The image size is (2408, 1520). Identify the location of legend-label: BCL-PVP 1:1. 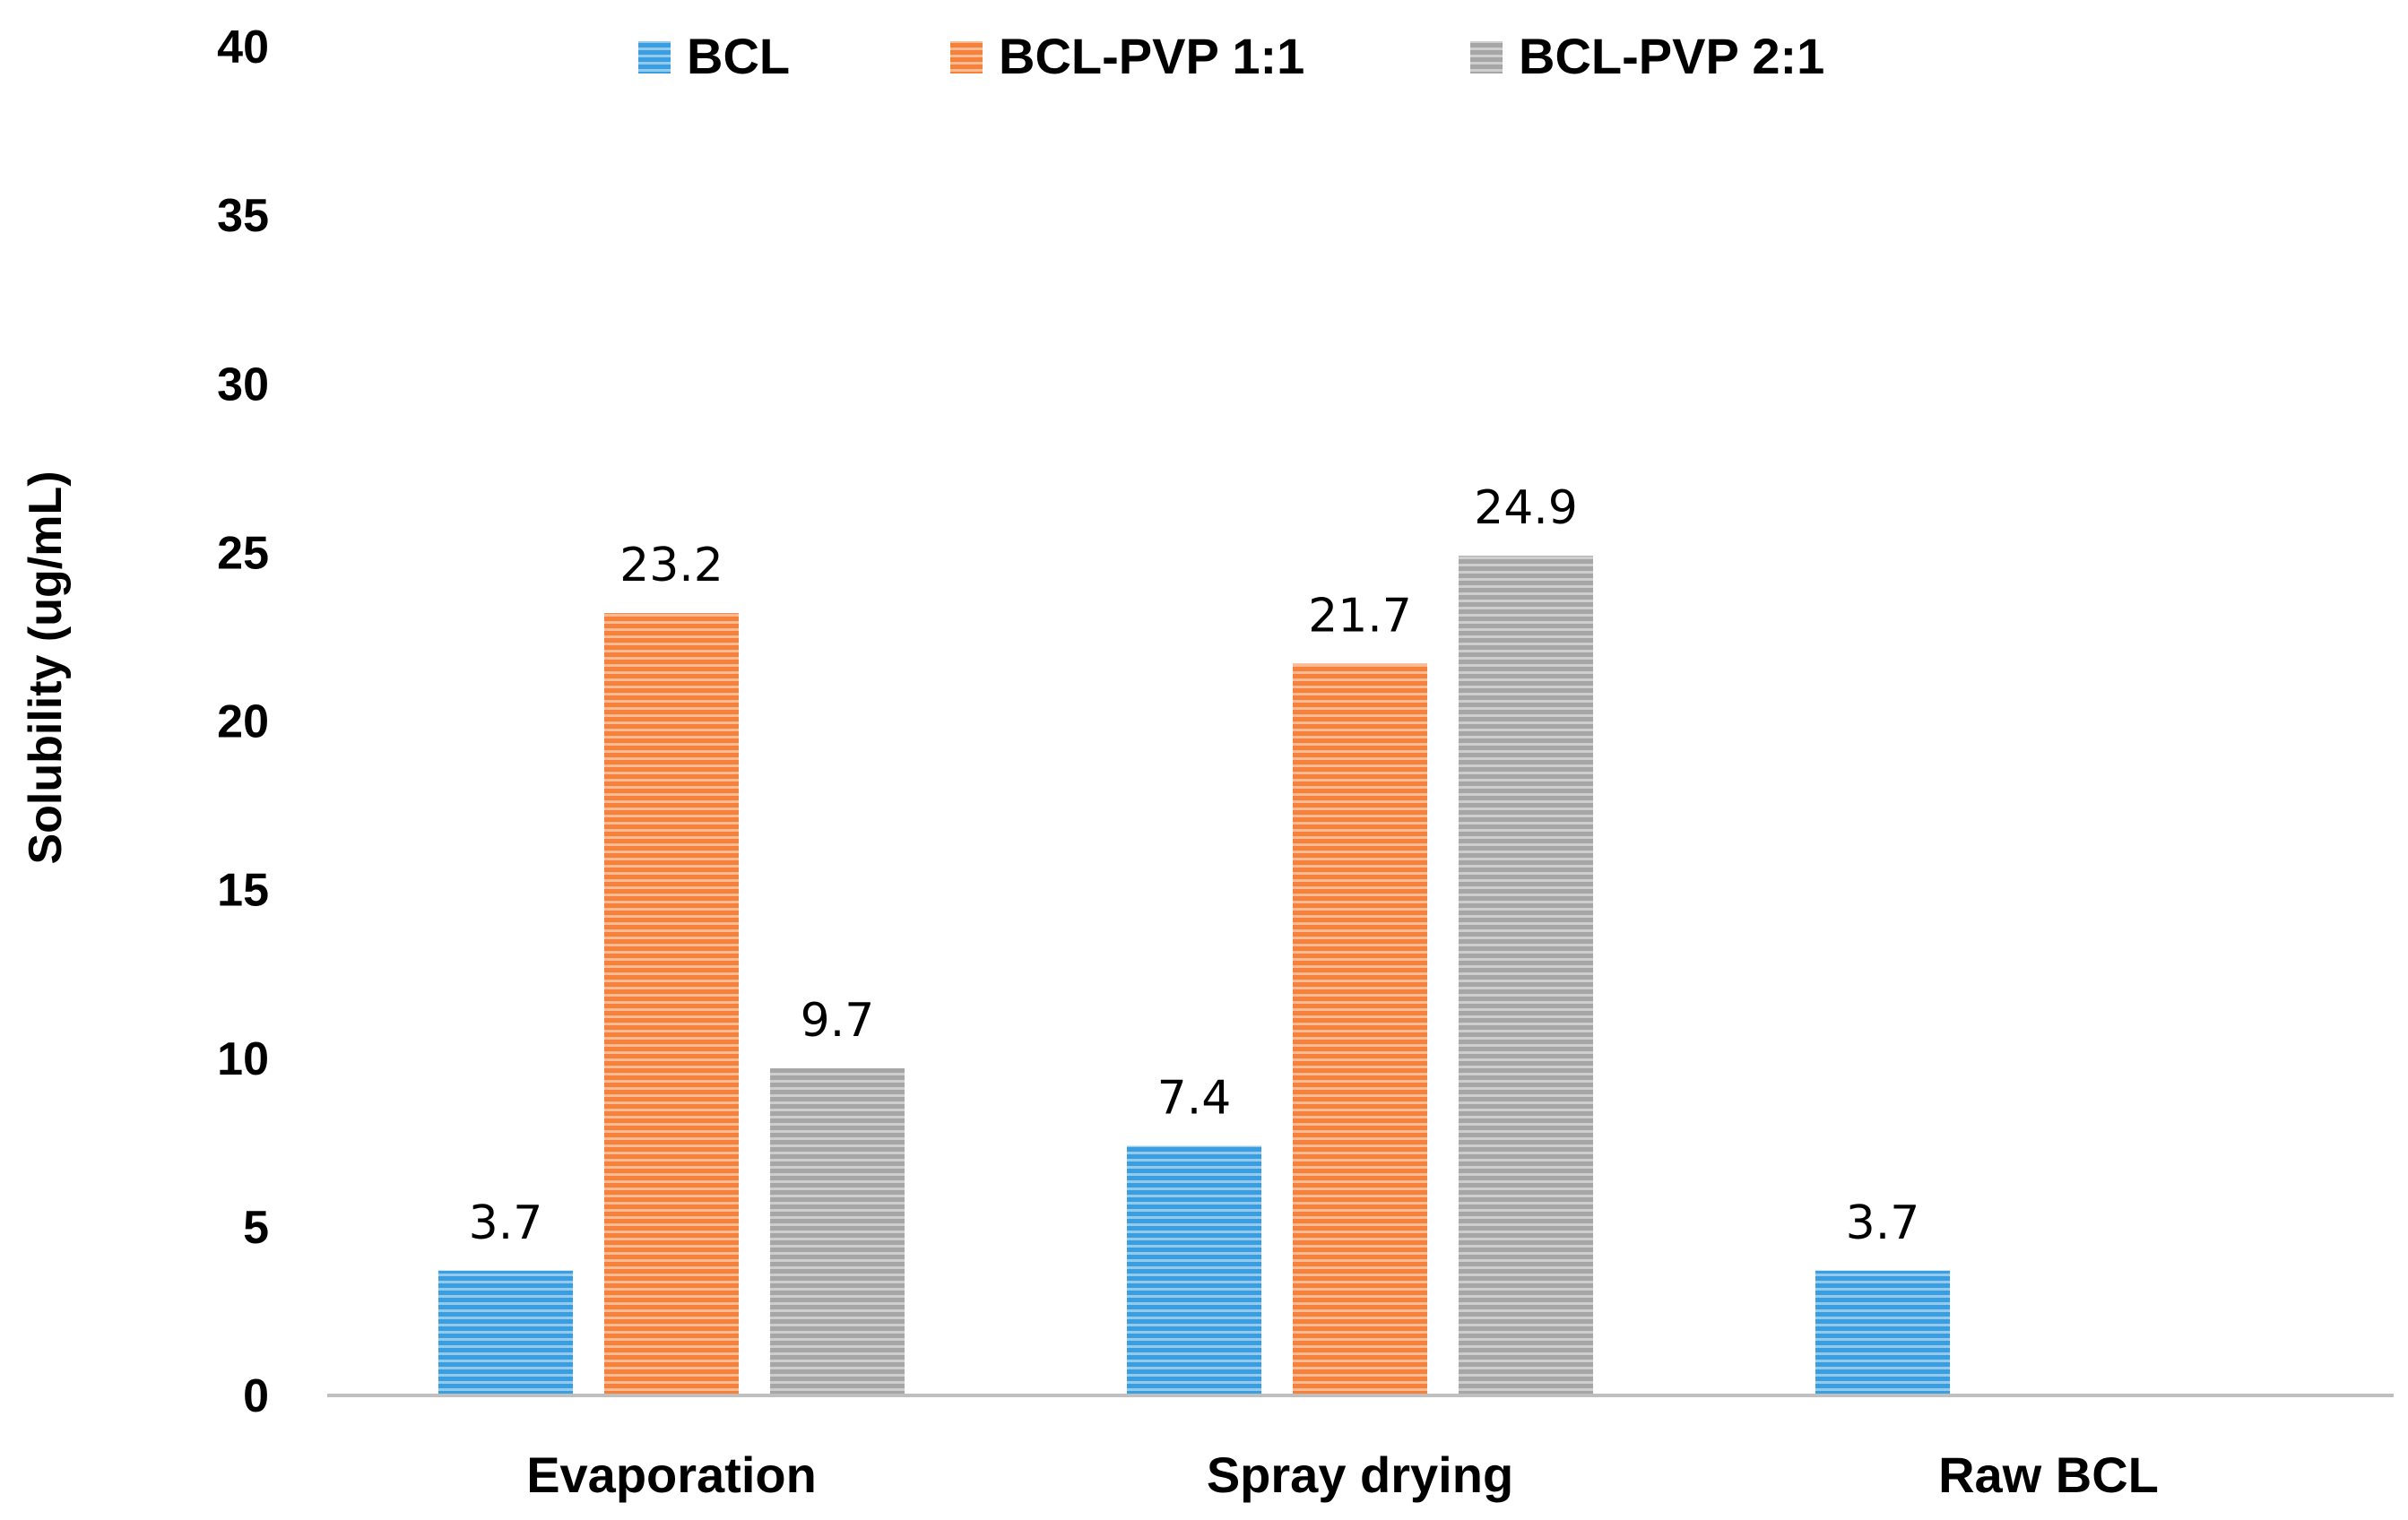
(1151, 56).